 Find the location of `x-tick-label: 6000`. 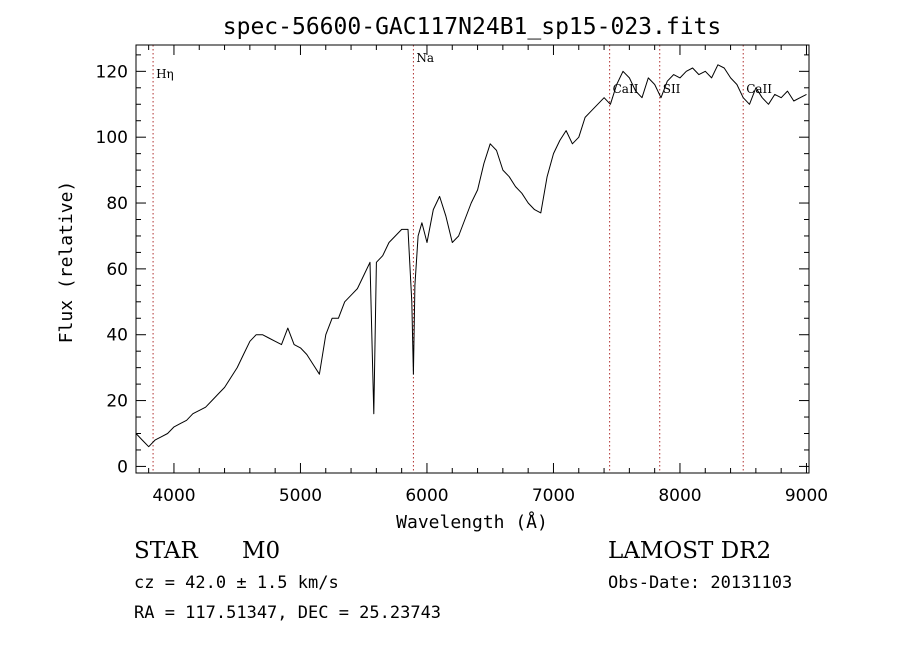

x-tick-label: 6000 is located at coordinates (426, 496).